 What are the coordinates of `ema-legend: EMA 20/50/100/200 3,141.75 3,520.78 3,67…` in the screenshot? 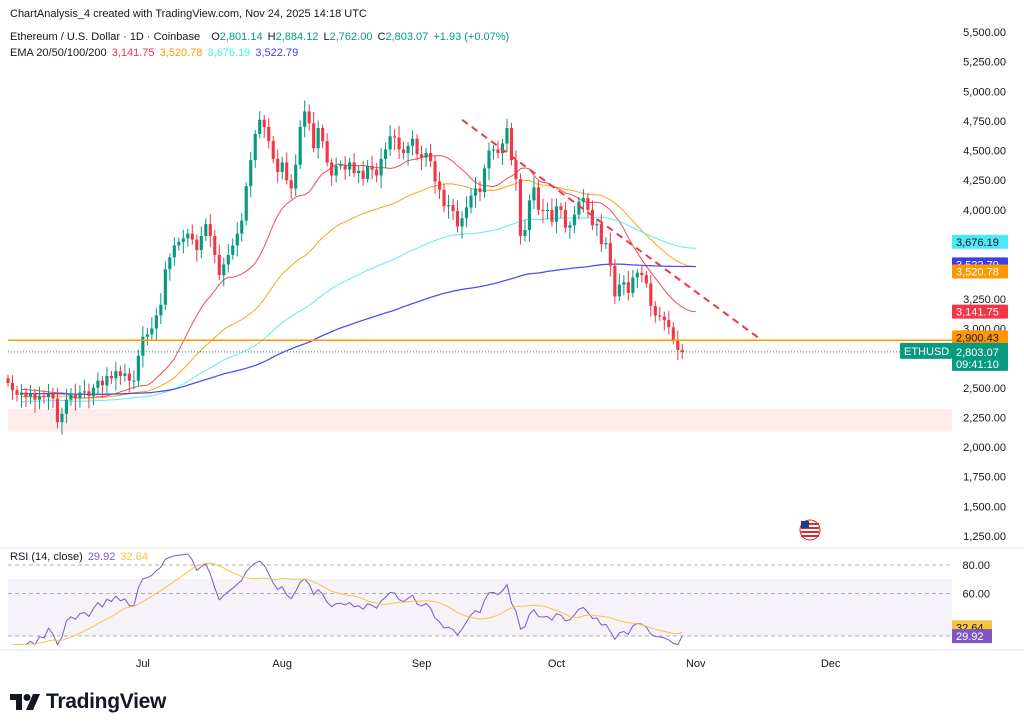 It's located at (155, 53).